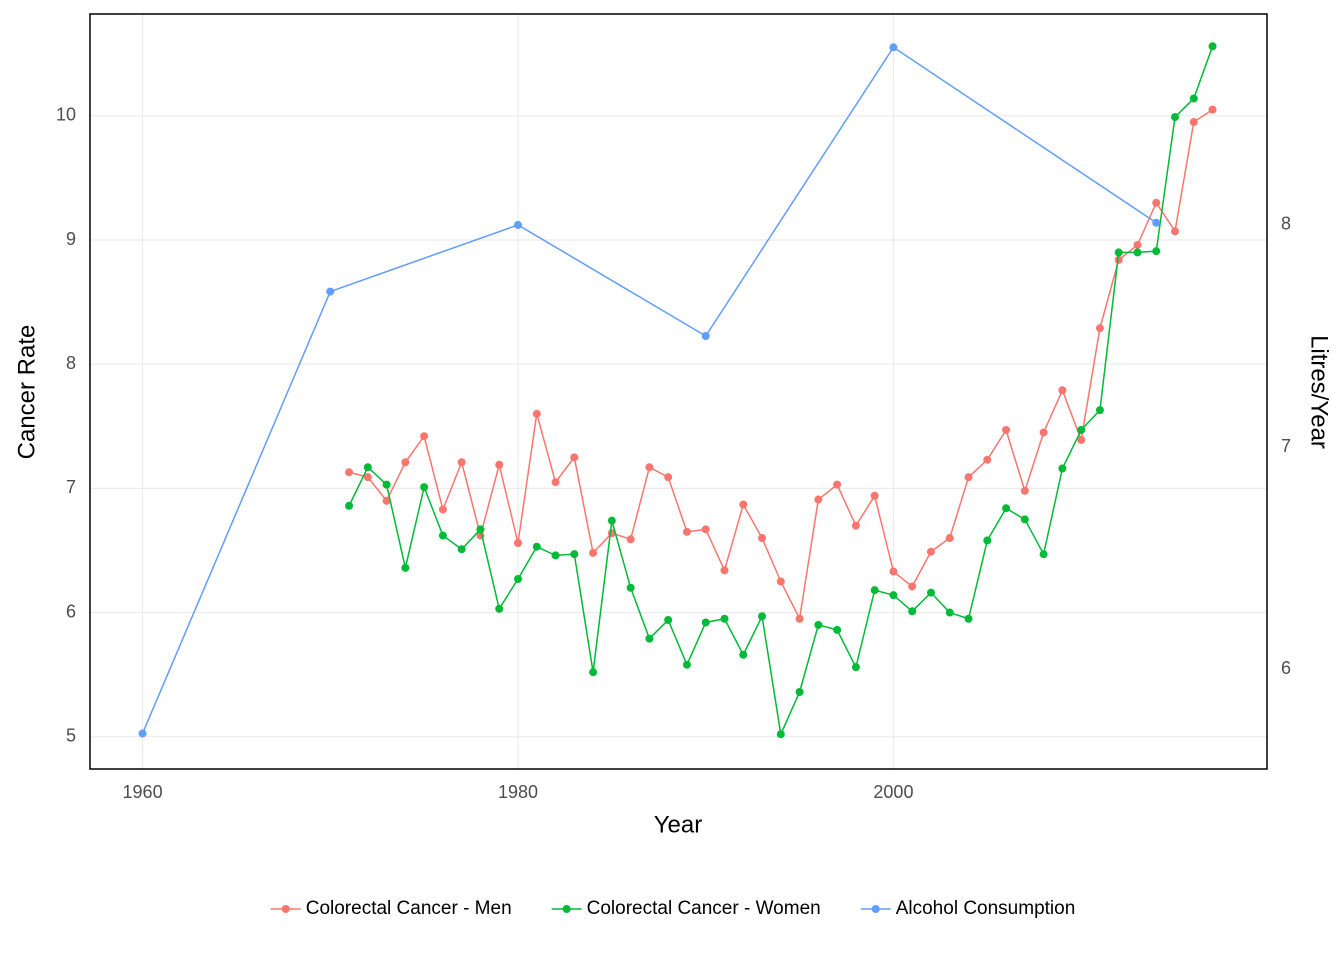 This screenshot has height=960, width=1344. What do you see at coordinates (704, 908) in the screenshot?
I see `legend-label: Colorectal Cancer - Women` at bounding box center [704, 908].